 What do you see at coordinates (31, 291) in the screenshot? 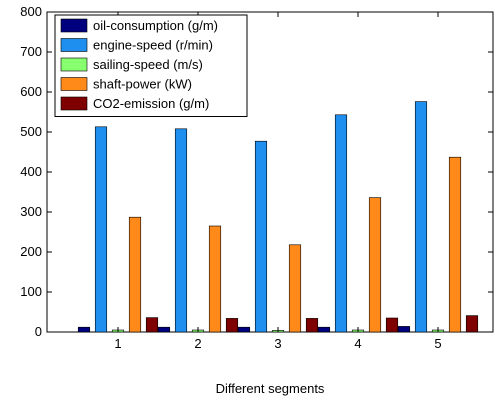
I see `y-tick-label: 100` at bounding box center [31, 291].